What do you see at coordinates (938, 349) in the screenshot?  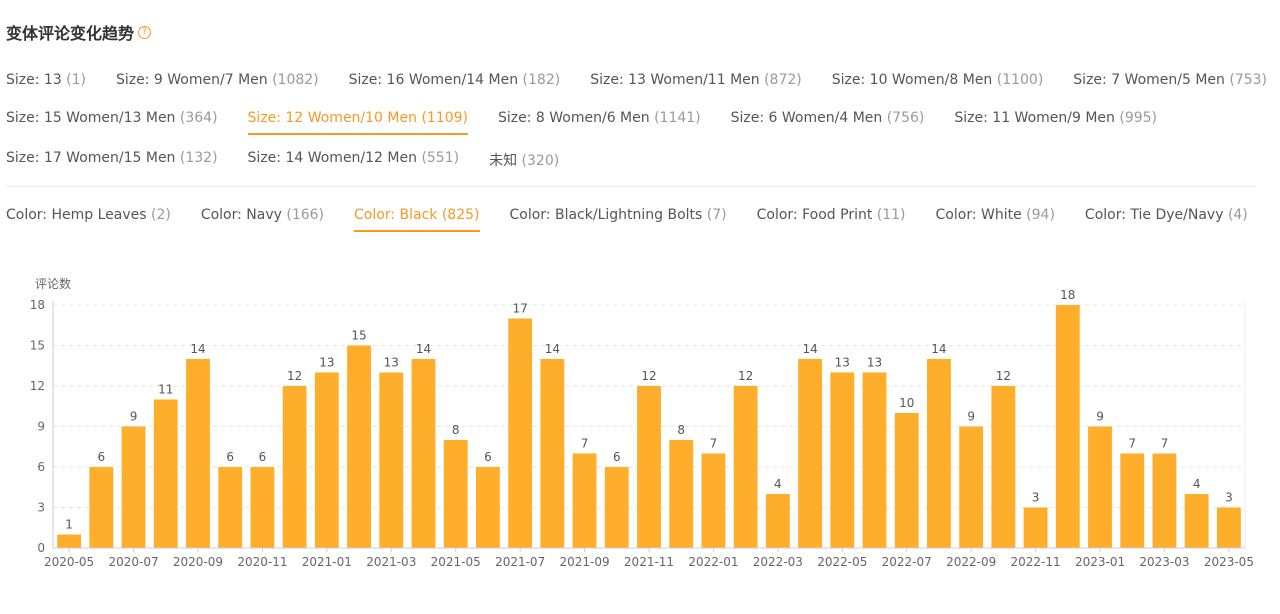 I see `bar-value-label: 14` at bounding box center [938, 349].